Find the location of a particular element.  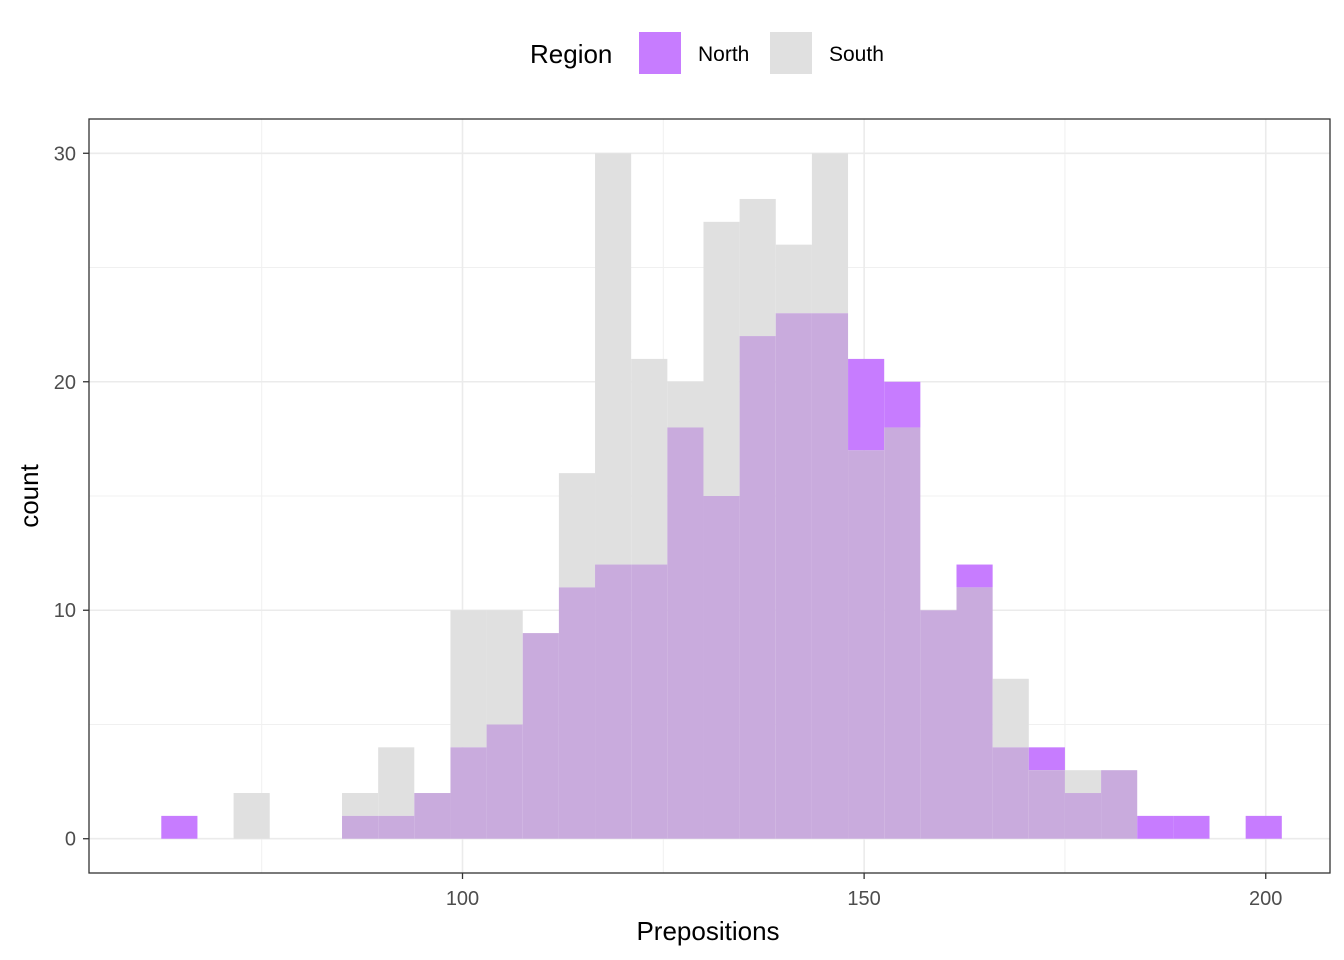

x-tick-label: 150 is located at coordinates (863, 899).